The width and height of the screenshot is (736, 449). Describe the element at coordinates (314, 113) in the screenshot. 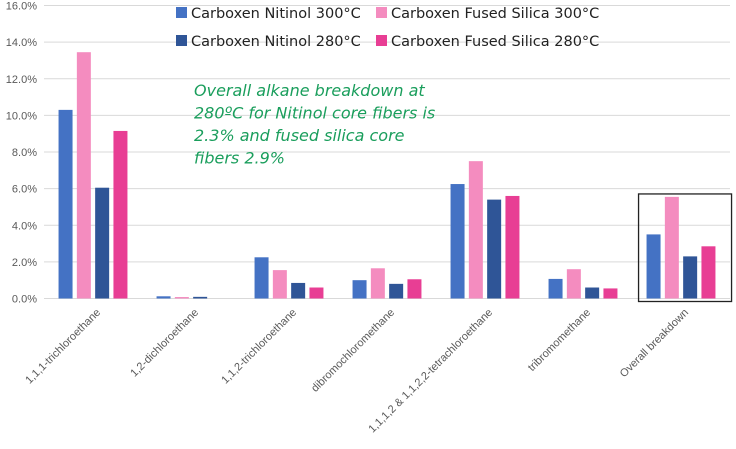

I see `annotation-text: 280ºC for Nitinol core fibers is` at that location.